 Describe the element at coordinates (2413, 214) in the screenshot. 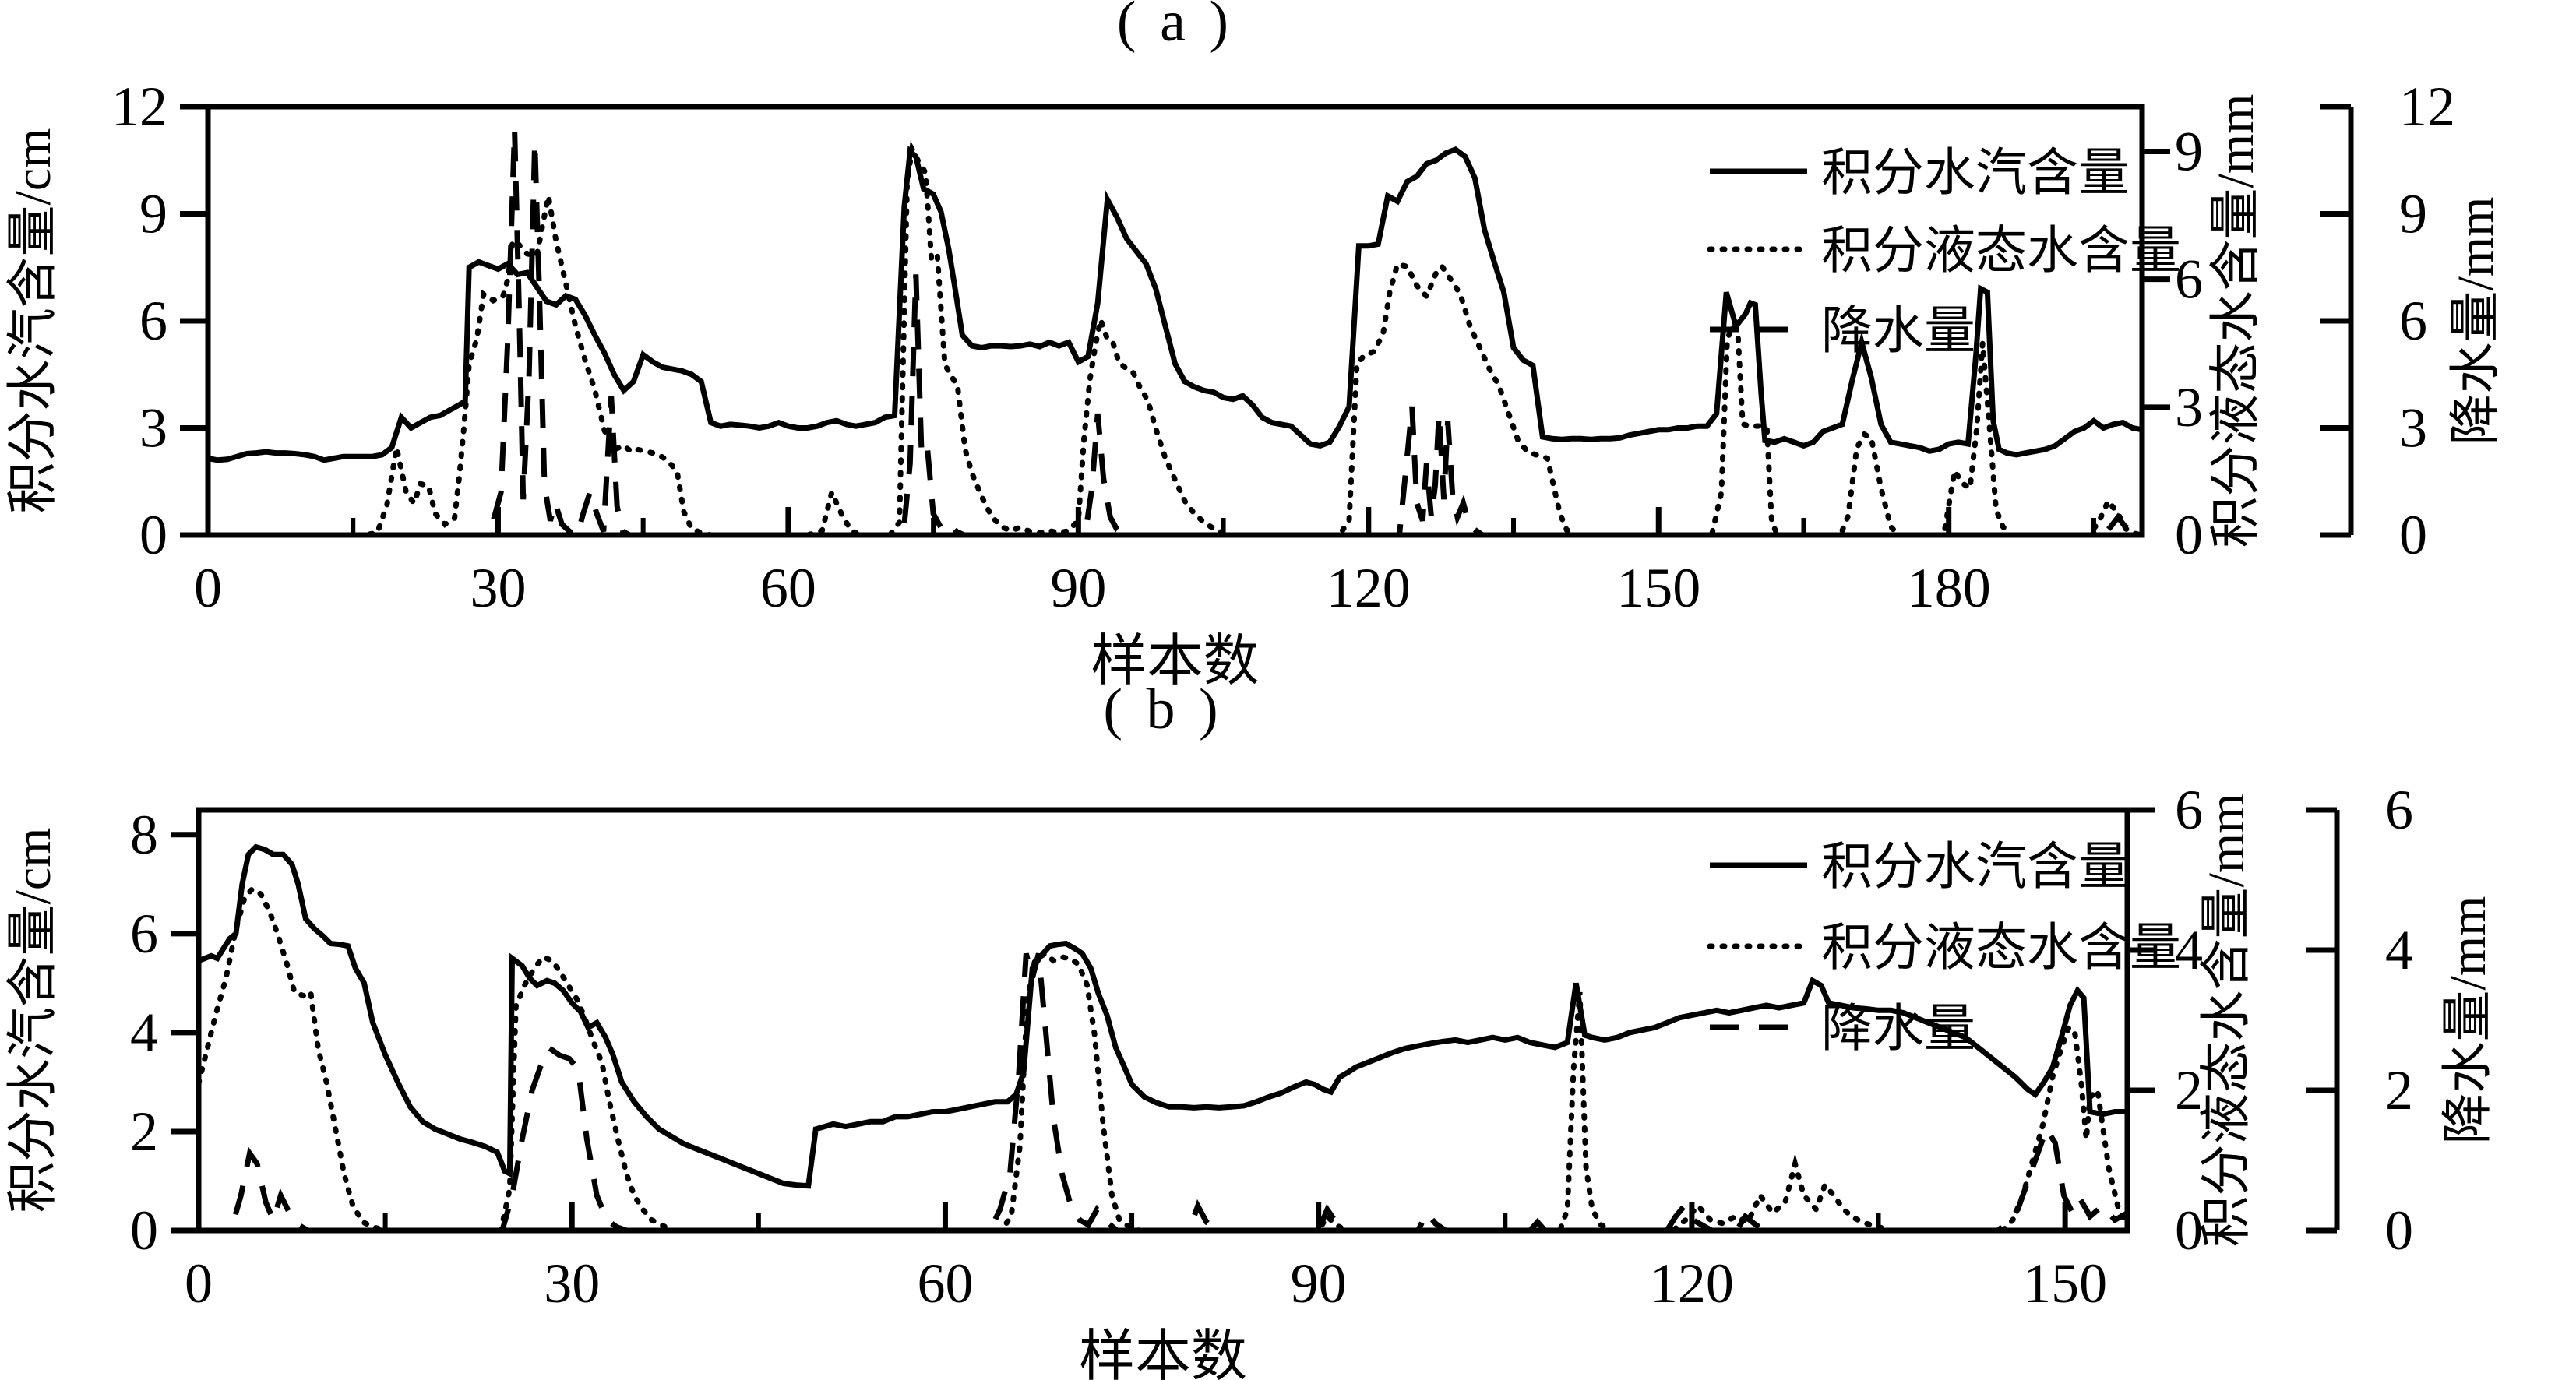

I see `y-axis-right2-tick-label: 9` at that location.